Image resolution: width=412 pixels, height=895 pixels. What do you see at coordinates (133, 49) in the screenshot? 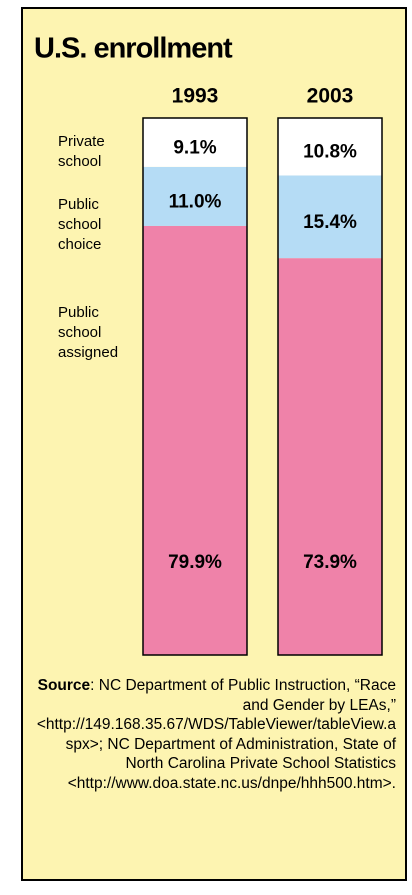
I see `chart-title: U.S. enrollment` at bounding box center [133, 49].